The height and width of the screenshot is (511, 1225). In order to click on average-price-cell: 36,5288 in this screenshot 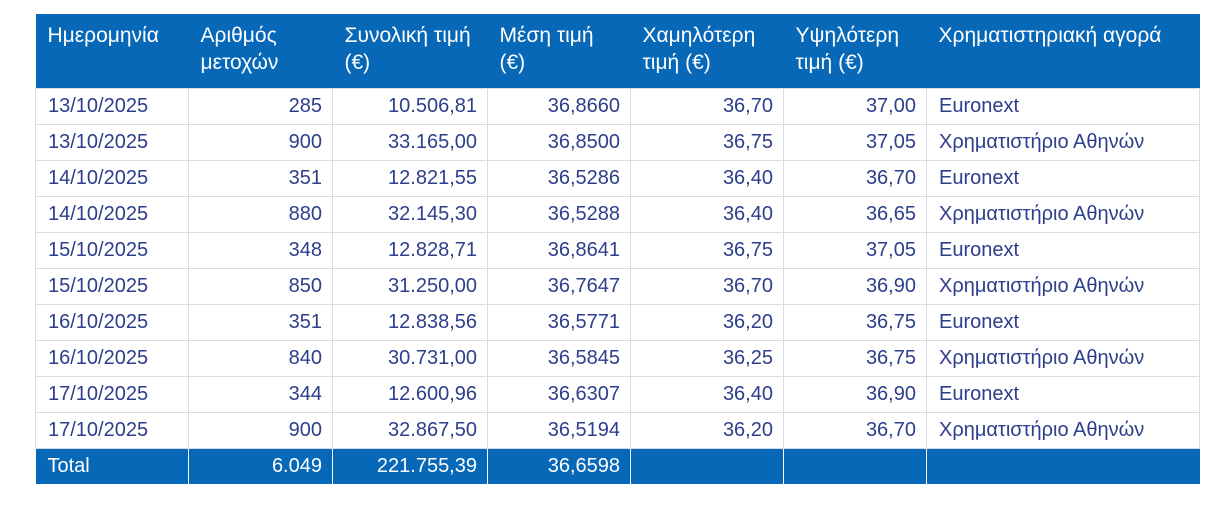, I will do `click(559, 214)`.